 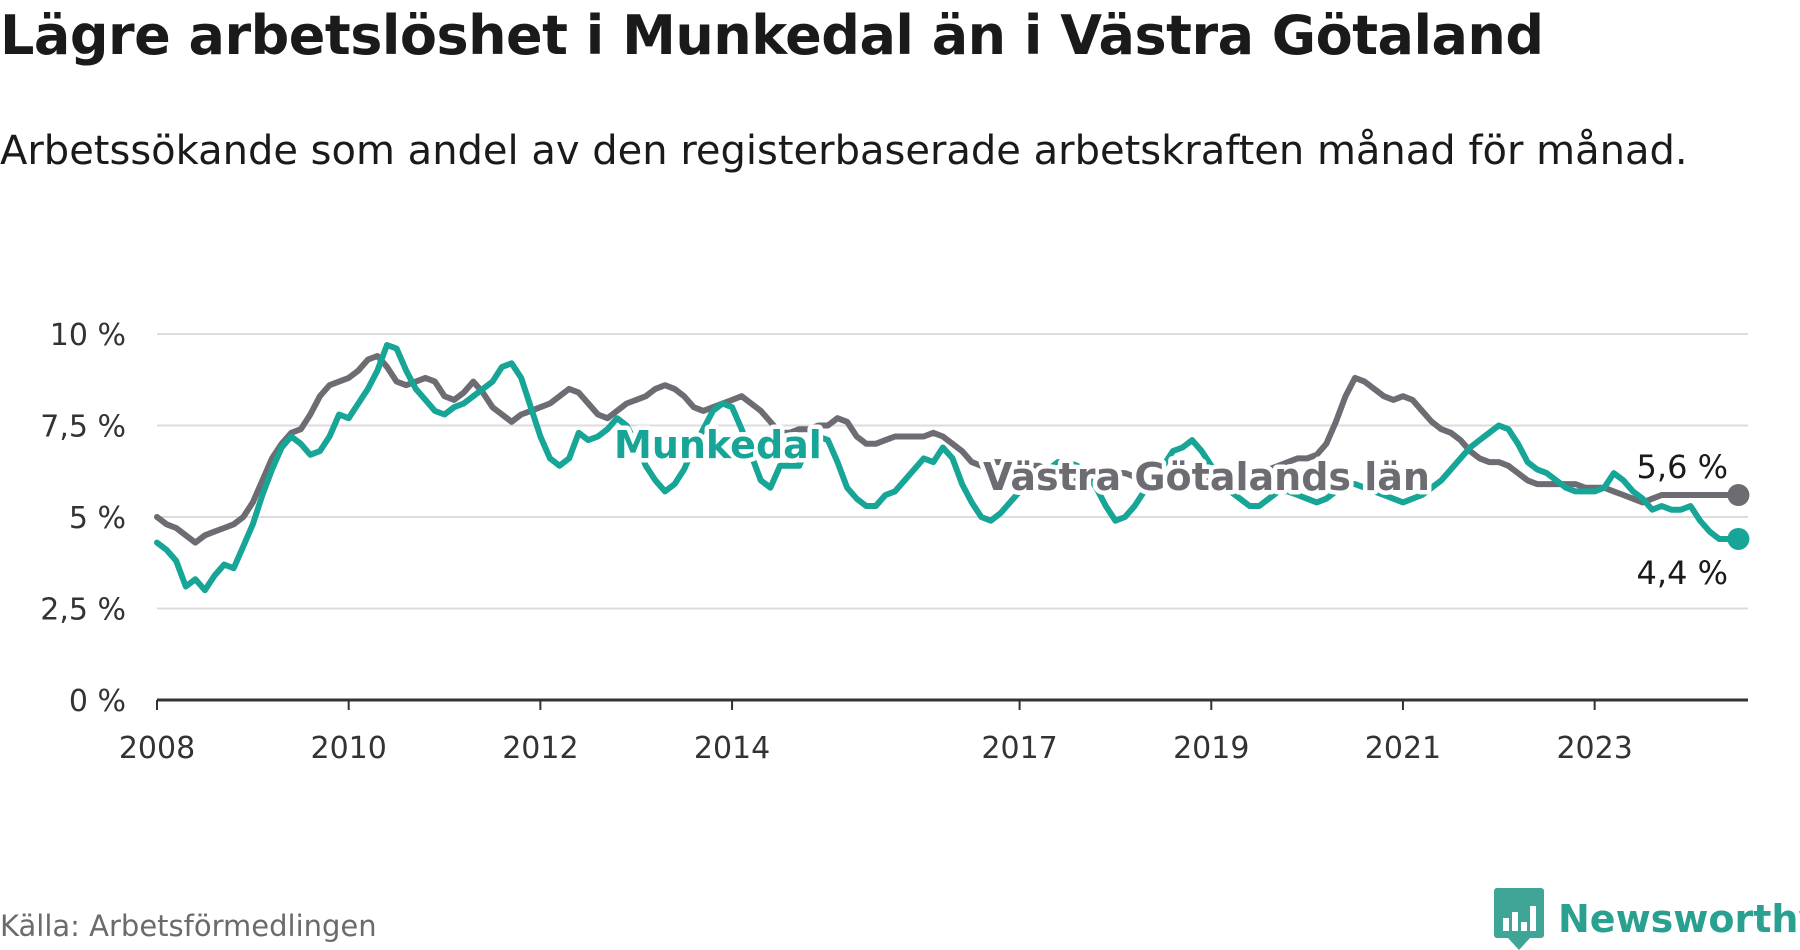 I want to click on vastra-gotaland-end-point, so click(x=1738, y=495).